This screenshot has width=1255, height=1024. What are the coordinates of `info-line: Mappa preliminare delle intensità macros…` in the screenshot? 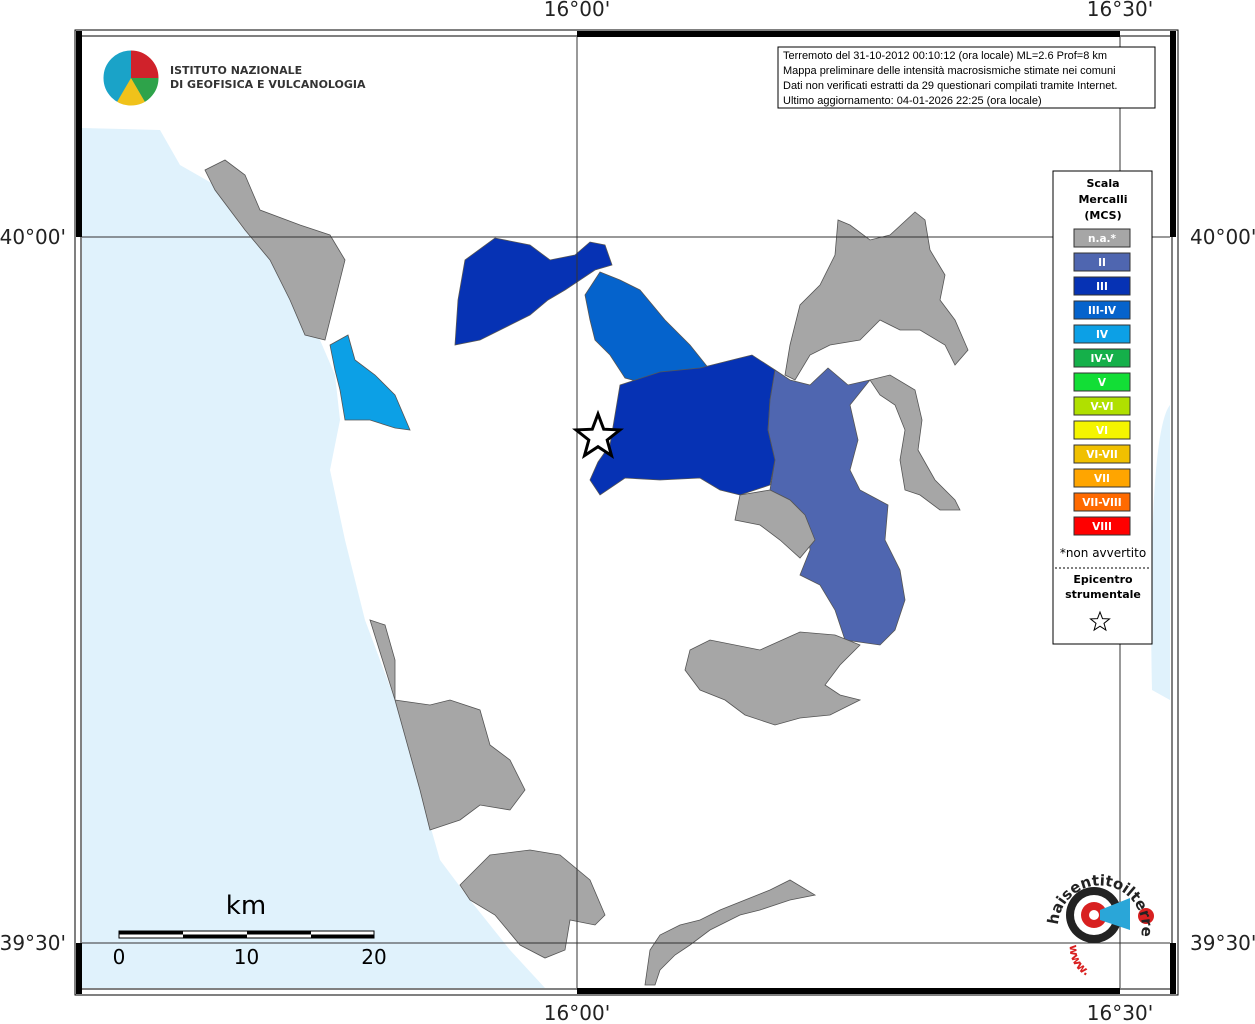 It's located at (949, 71).